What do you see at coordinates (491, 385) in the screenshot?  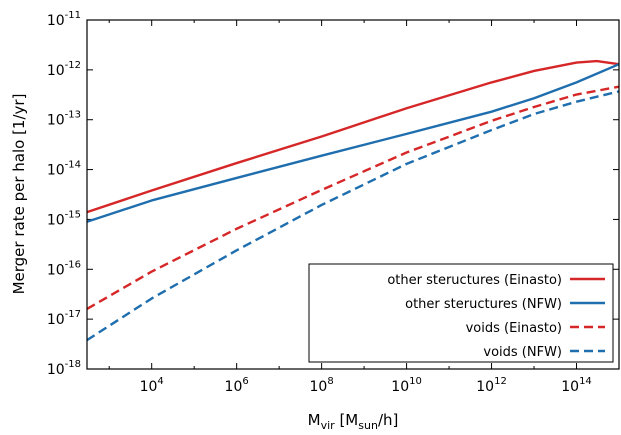 I see `x-tick-label: 10¹²` at bounding box center [491, 385].